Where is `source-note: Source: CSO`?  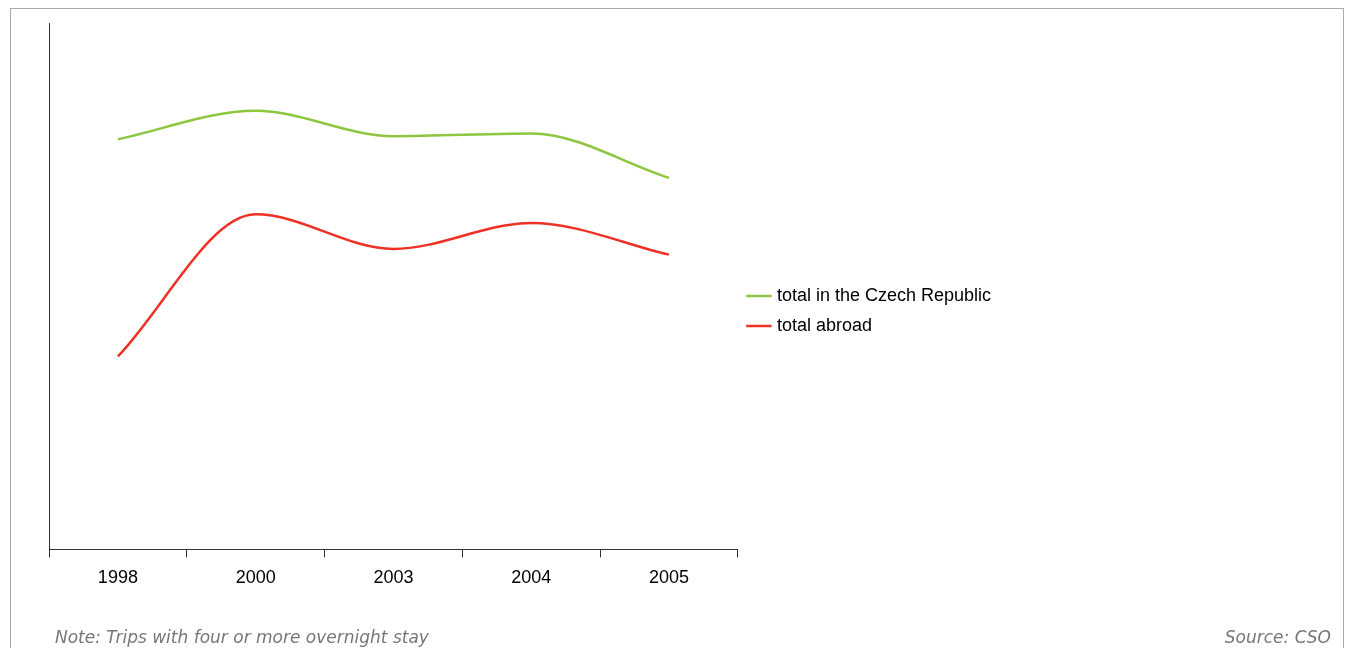 source-note: Source: CSO is located at coordinates (1277, 637).